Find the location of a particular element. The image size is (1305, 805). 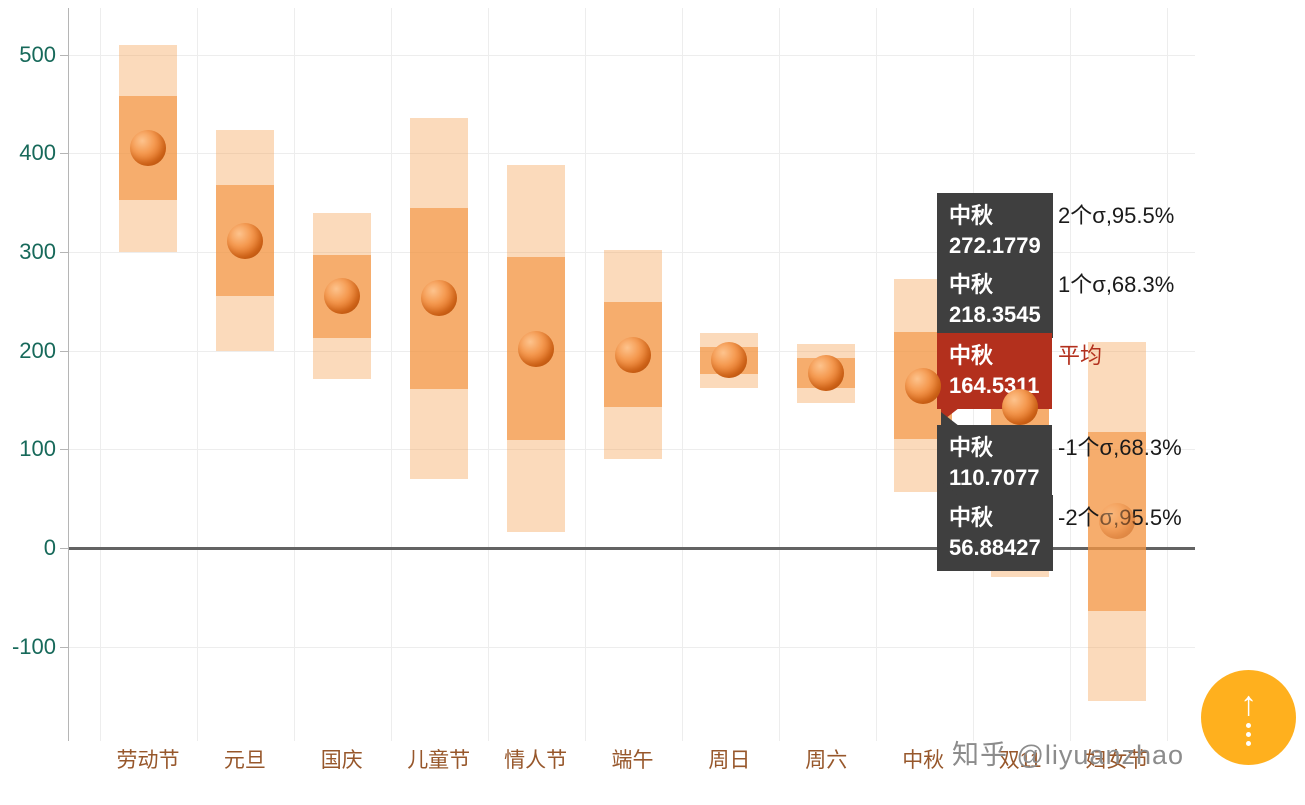

x-tick-label: 双11 is located at coordinates (1020, 760).